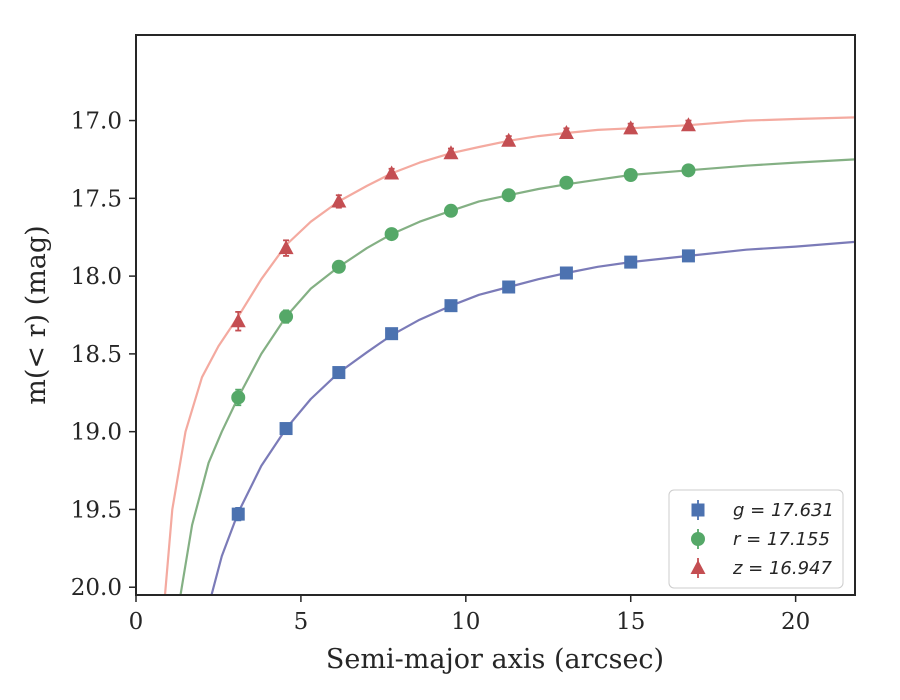 The height and width of the screenshot is (700, 900). Describe the element at coordinates (96, 433) in the screenshot. I see `y-tick-label-19.0: 19.0` at that location.